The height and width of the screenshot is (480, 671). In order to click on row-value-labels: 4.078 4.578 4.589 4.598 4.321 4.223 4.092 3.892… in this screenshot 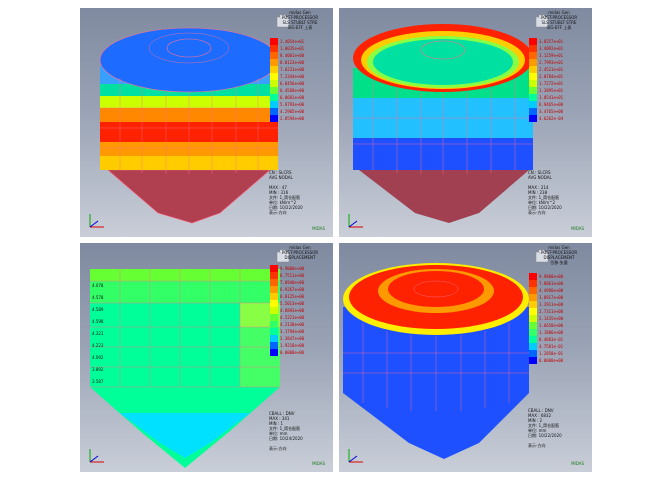, I will do `click(97, 337)`.